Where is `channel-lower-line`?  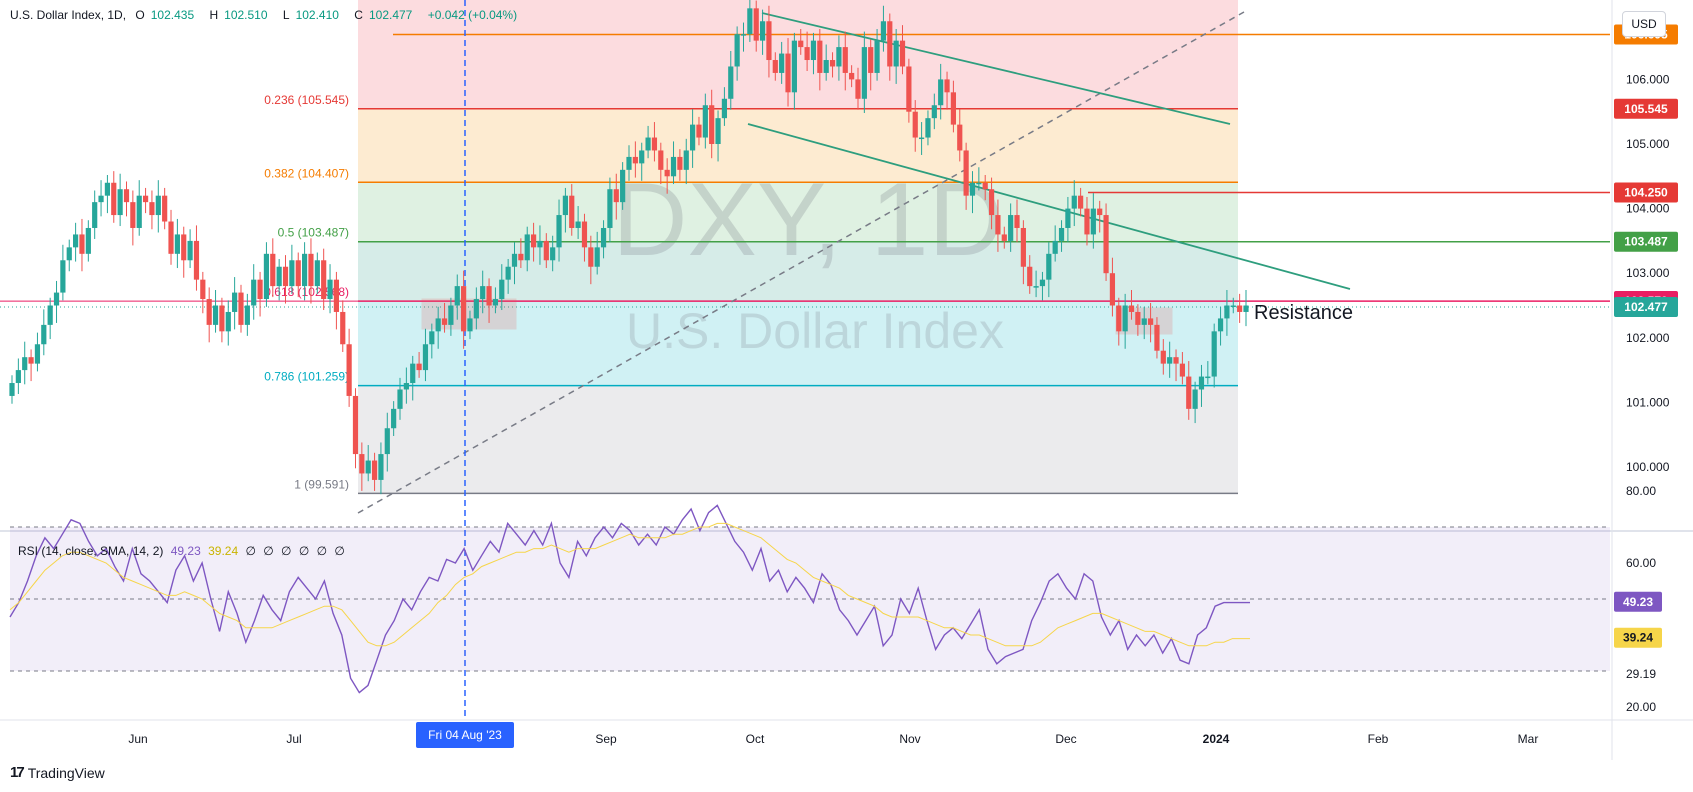 channel-lower-line is located at coordinates (1049, 206).